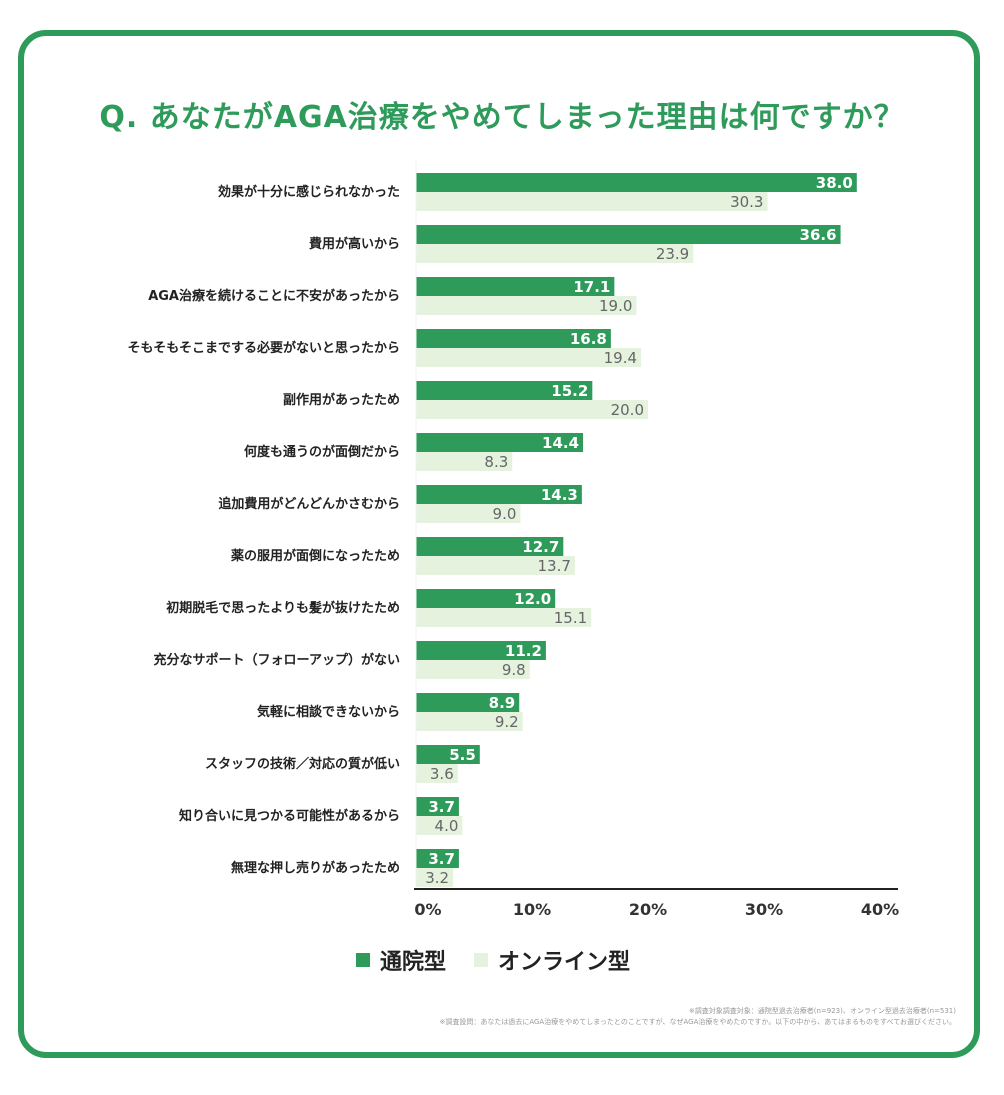  What do you see at coordinates (264, 348) in the screenshot?
I see `category-label: そもそもそこまでする必要がないと思ったから` at bounding box center [264, 348].